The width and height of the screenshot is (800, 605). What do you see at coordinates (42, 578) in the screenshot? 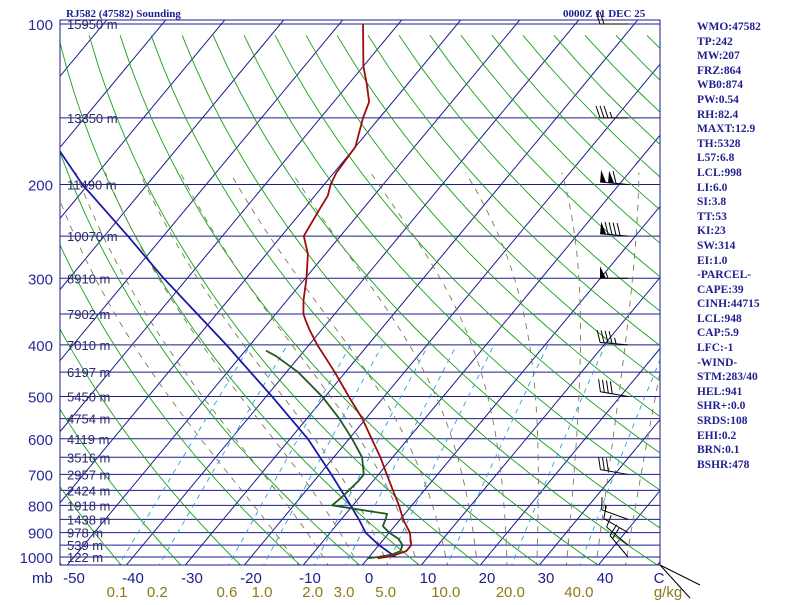
I see `x-unit-label: mb` at bounding box center [42, 578].